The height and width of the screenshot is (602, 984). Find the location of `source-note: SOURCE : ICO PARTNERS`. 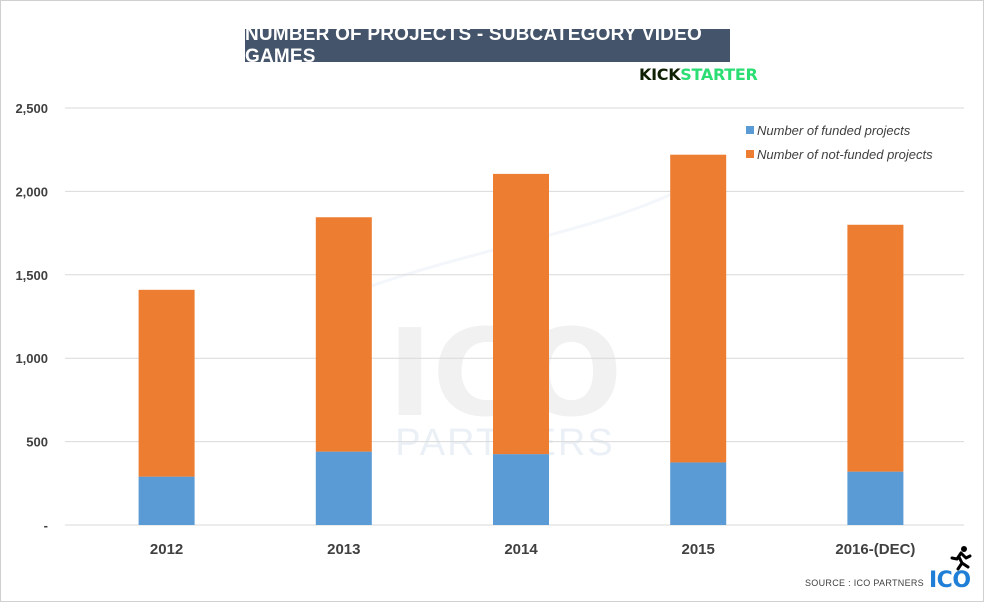

source-note: SOURCE : ICO PARTNERS is located at coordinates (864, 583).